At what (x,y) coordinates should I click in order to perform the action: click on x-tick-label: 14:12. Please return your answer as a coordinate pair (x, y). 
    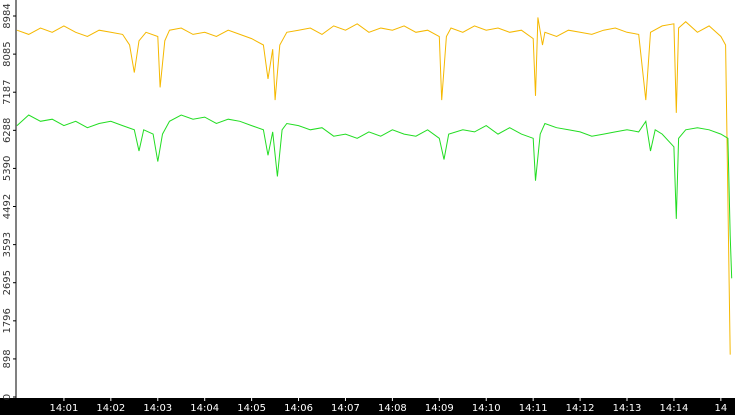
    Looking at the image, I should click on (580, 408).